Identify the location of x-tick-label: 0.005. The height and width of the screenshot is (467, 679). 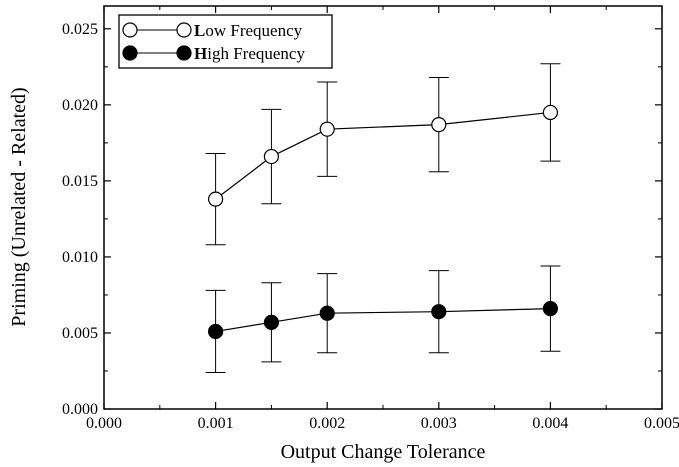
(661, 423).